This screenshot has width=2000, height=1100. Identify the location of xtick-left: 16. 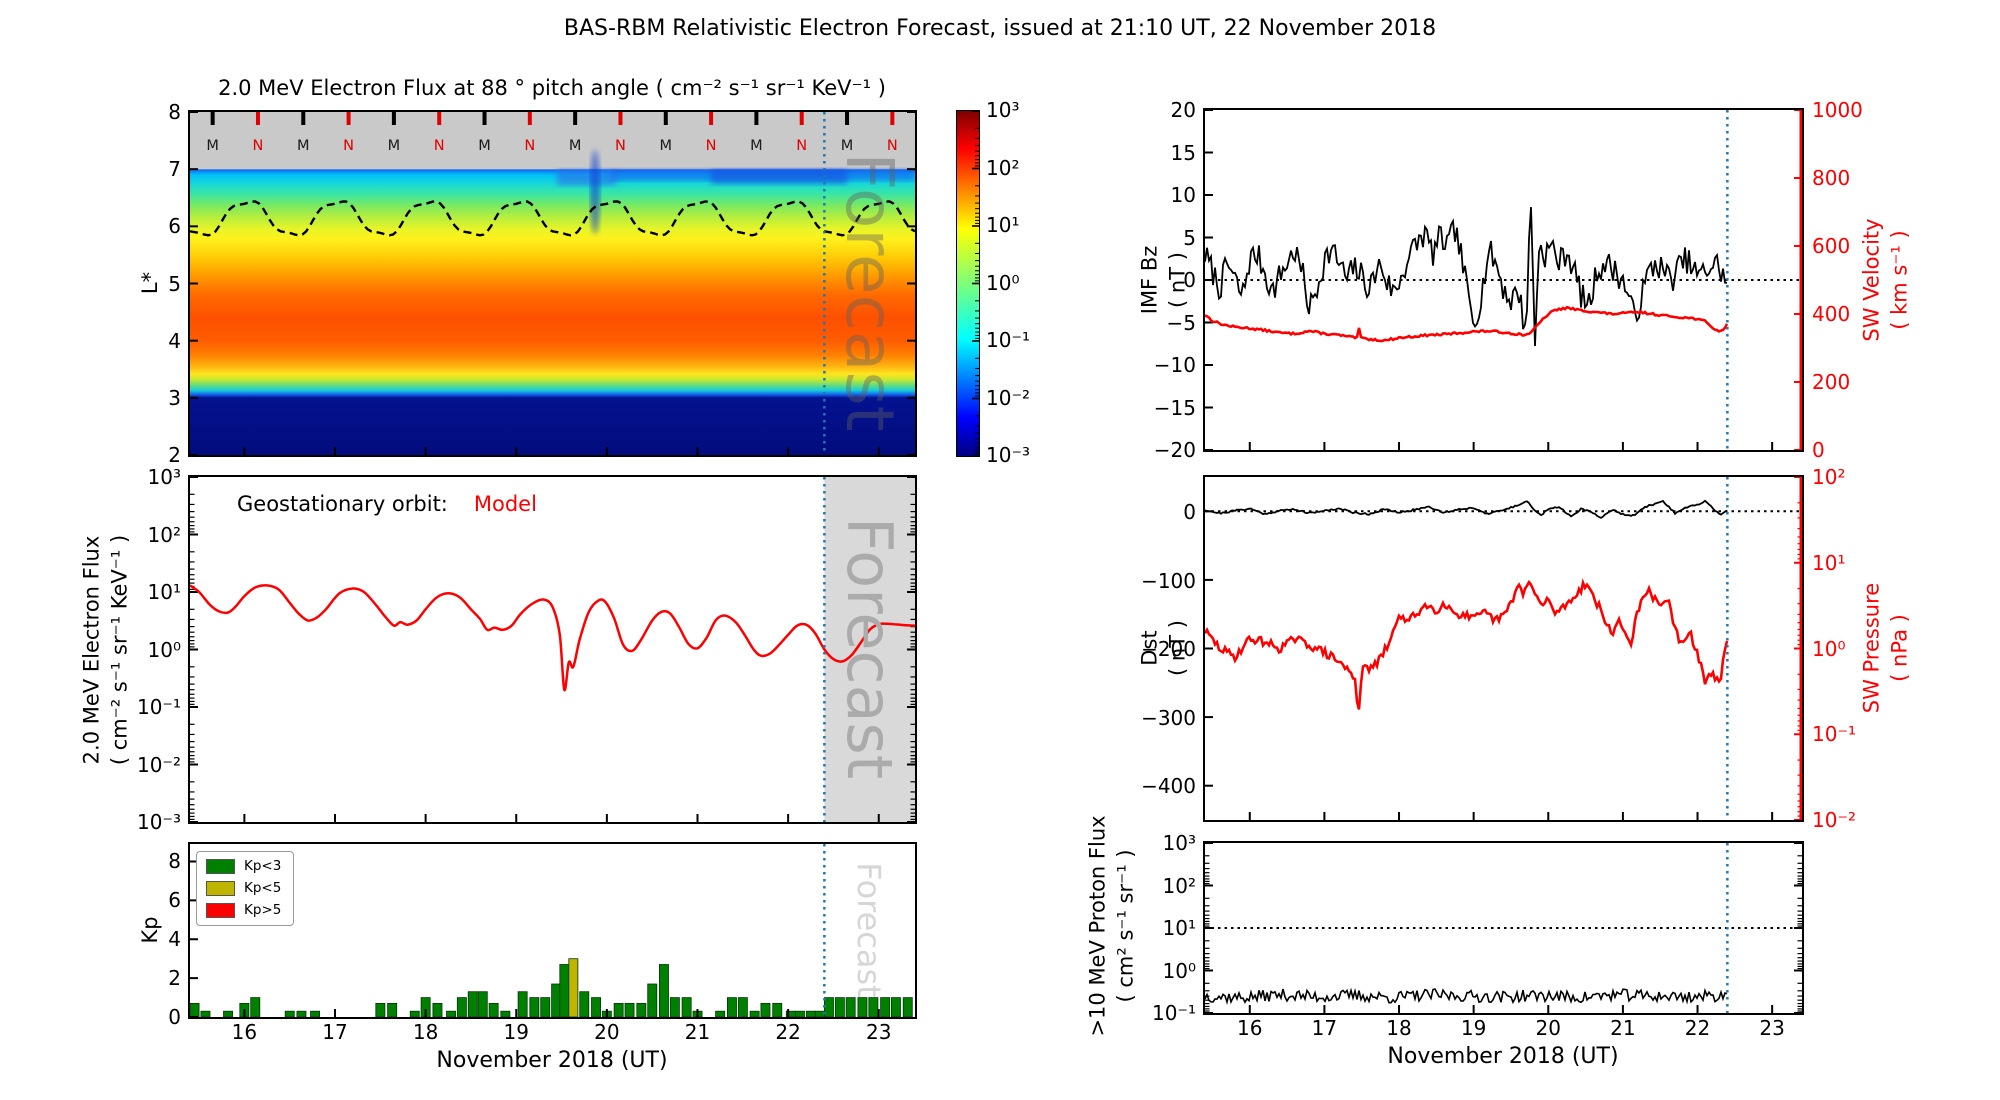
(244, 1032).